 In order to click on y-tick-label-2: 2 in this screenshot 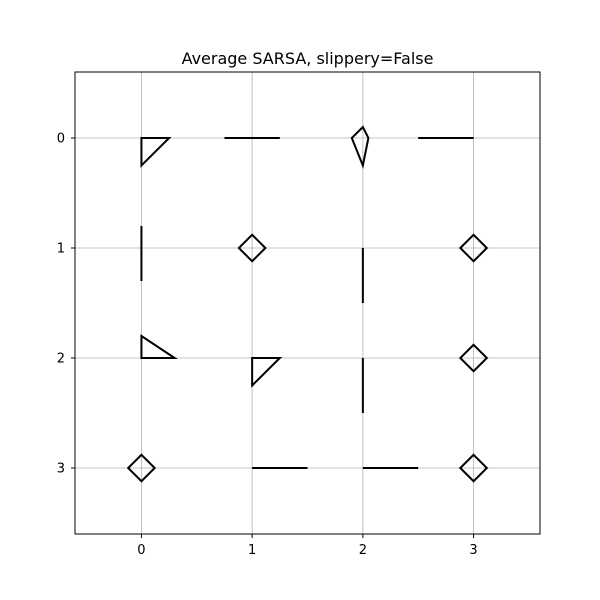, I will do `click(61, 359)`.